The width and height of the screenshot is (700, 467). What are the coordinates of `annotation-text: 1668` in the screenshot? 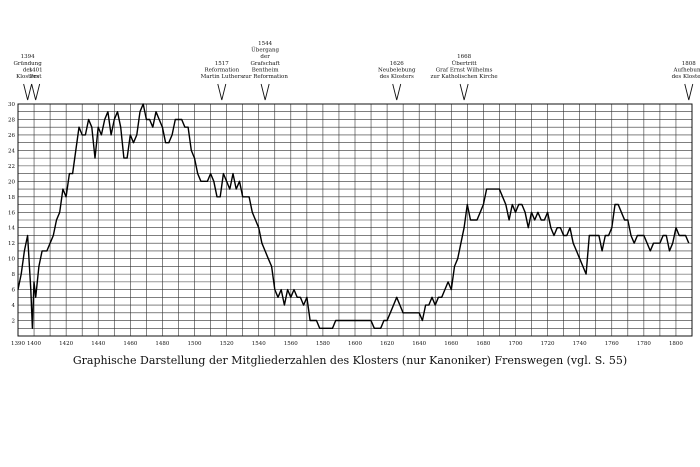 It's located at (464, 57).